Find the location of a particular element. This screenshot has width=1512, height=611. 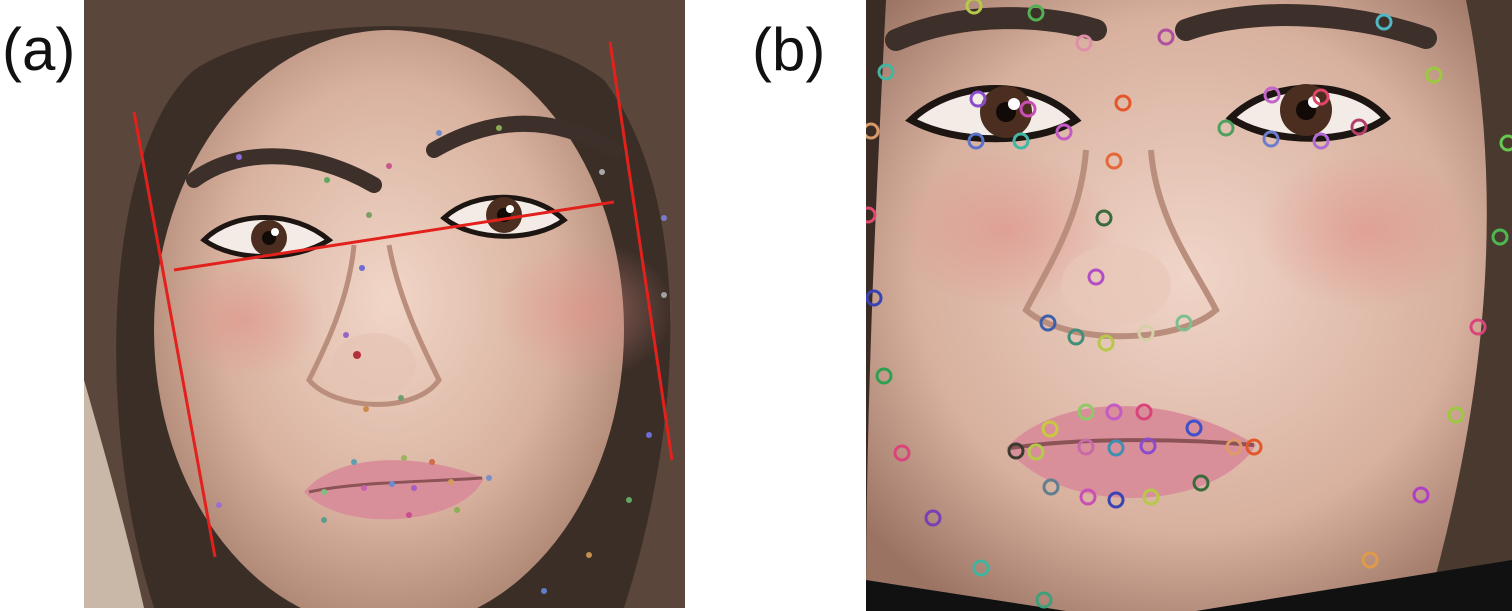

eyebrow-left-b is located at coordinates (996, 29).